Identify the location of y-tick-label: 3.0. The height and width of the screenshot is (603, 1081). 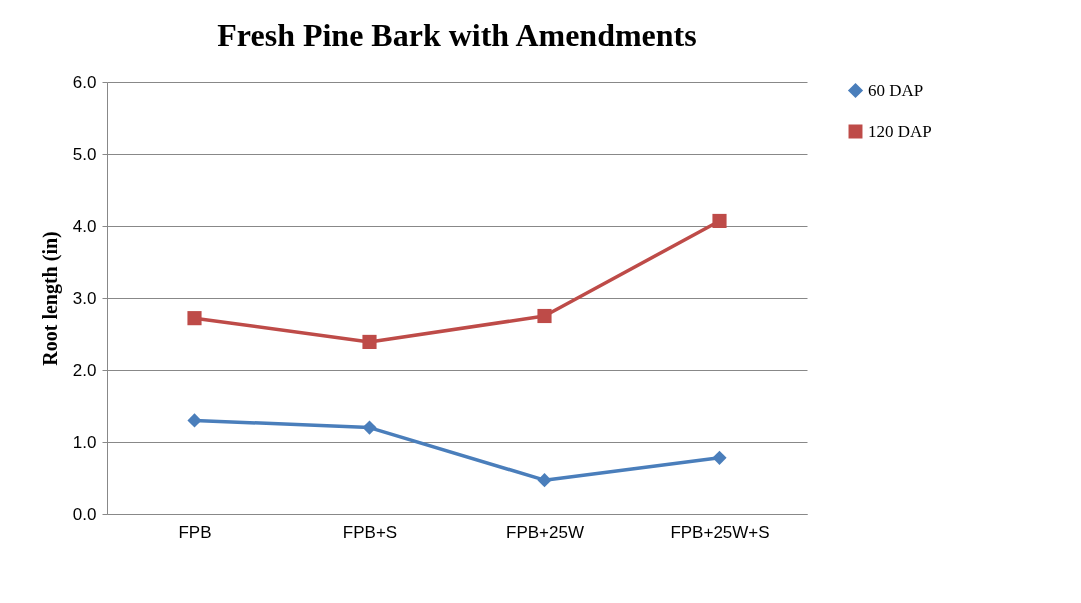
(84, 298).